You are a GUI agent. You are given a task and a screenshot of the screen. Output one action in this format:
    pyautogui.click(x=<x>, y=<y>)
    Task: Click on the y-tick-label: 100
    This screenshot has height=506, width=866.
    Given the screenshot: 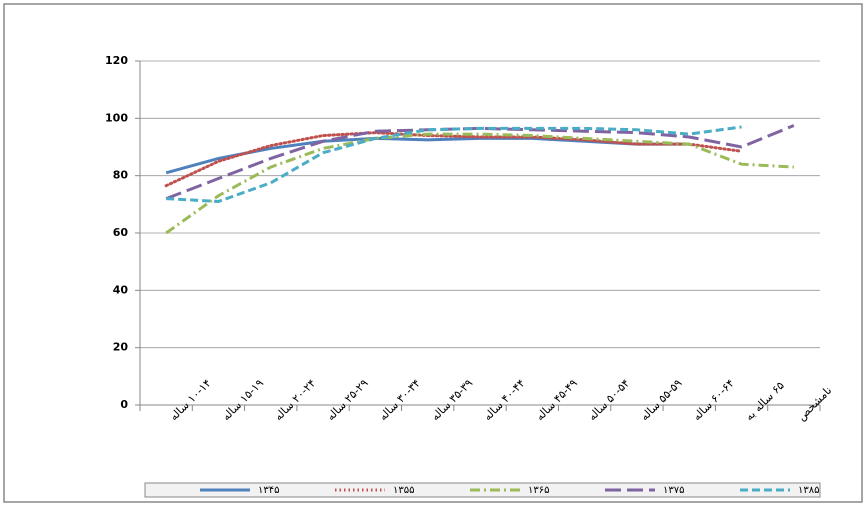 What is the action you would take?
    pyautogui.click(x=116, y=117)
    